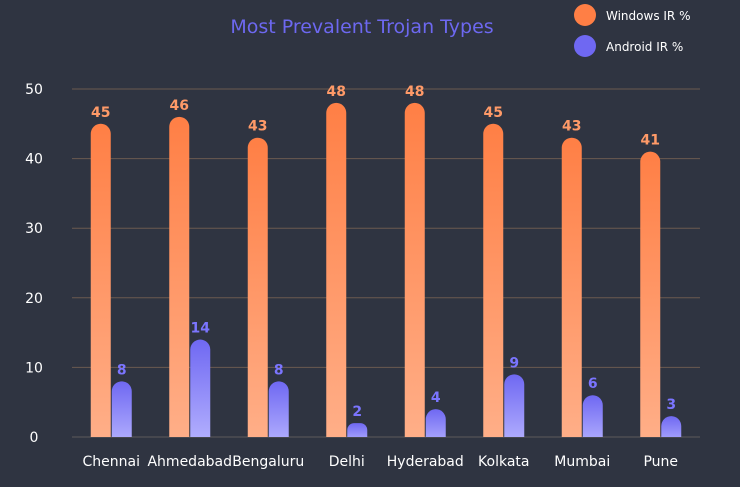 The width and height of the screenshot is (740, 487). What do you see at coordinates (436, 398) in the screenshot?
I see `data-label-android: 4` at bounding box center [436, 398].